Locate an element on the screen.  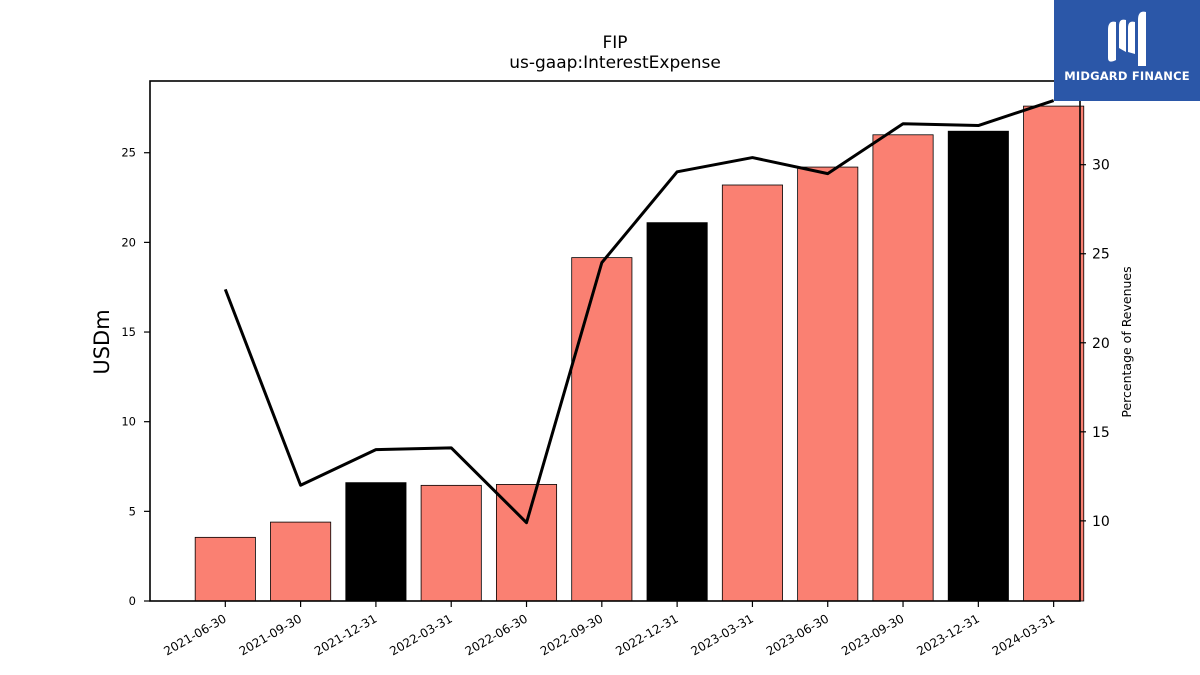
y2-tick-label: 15 is located at coordinates (1101, 433).